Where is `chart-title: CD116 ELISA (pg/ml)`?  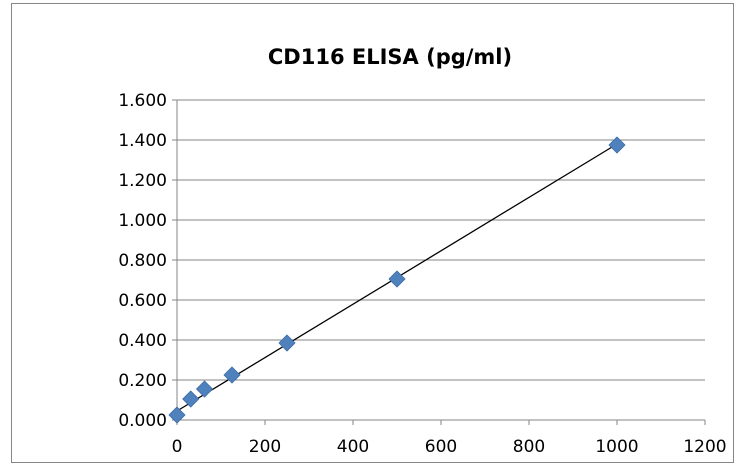 chart-title: CD116 ELISA (pg/ml) is located at coordinates (390, 57).